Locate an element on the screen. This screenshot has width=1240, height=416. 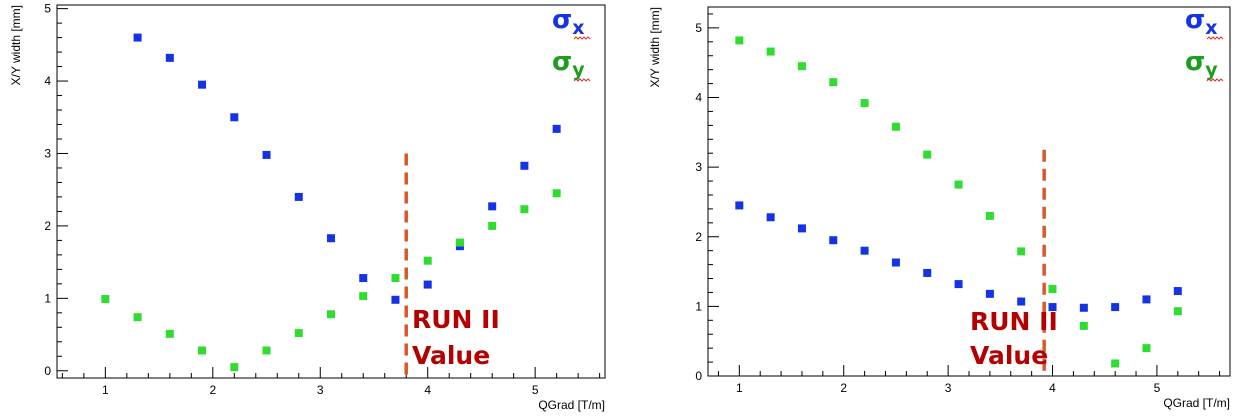
legend-subscript: y is located at coordinates (578, 70).